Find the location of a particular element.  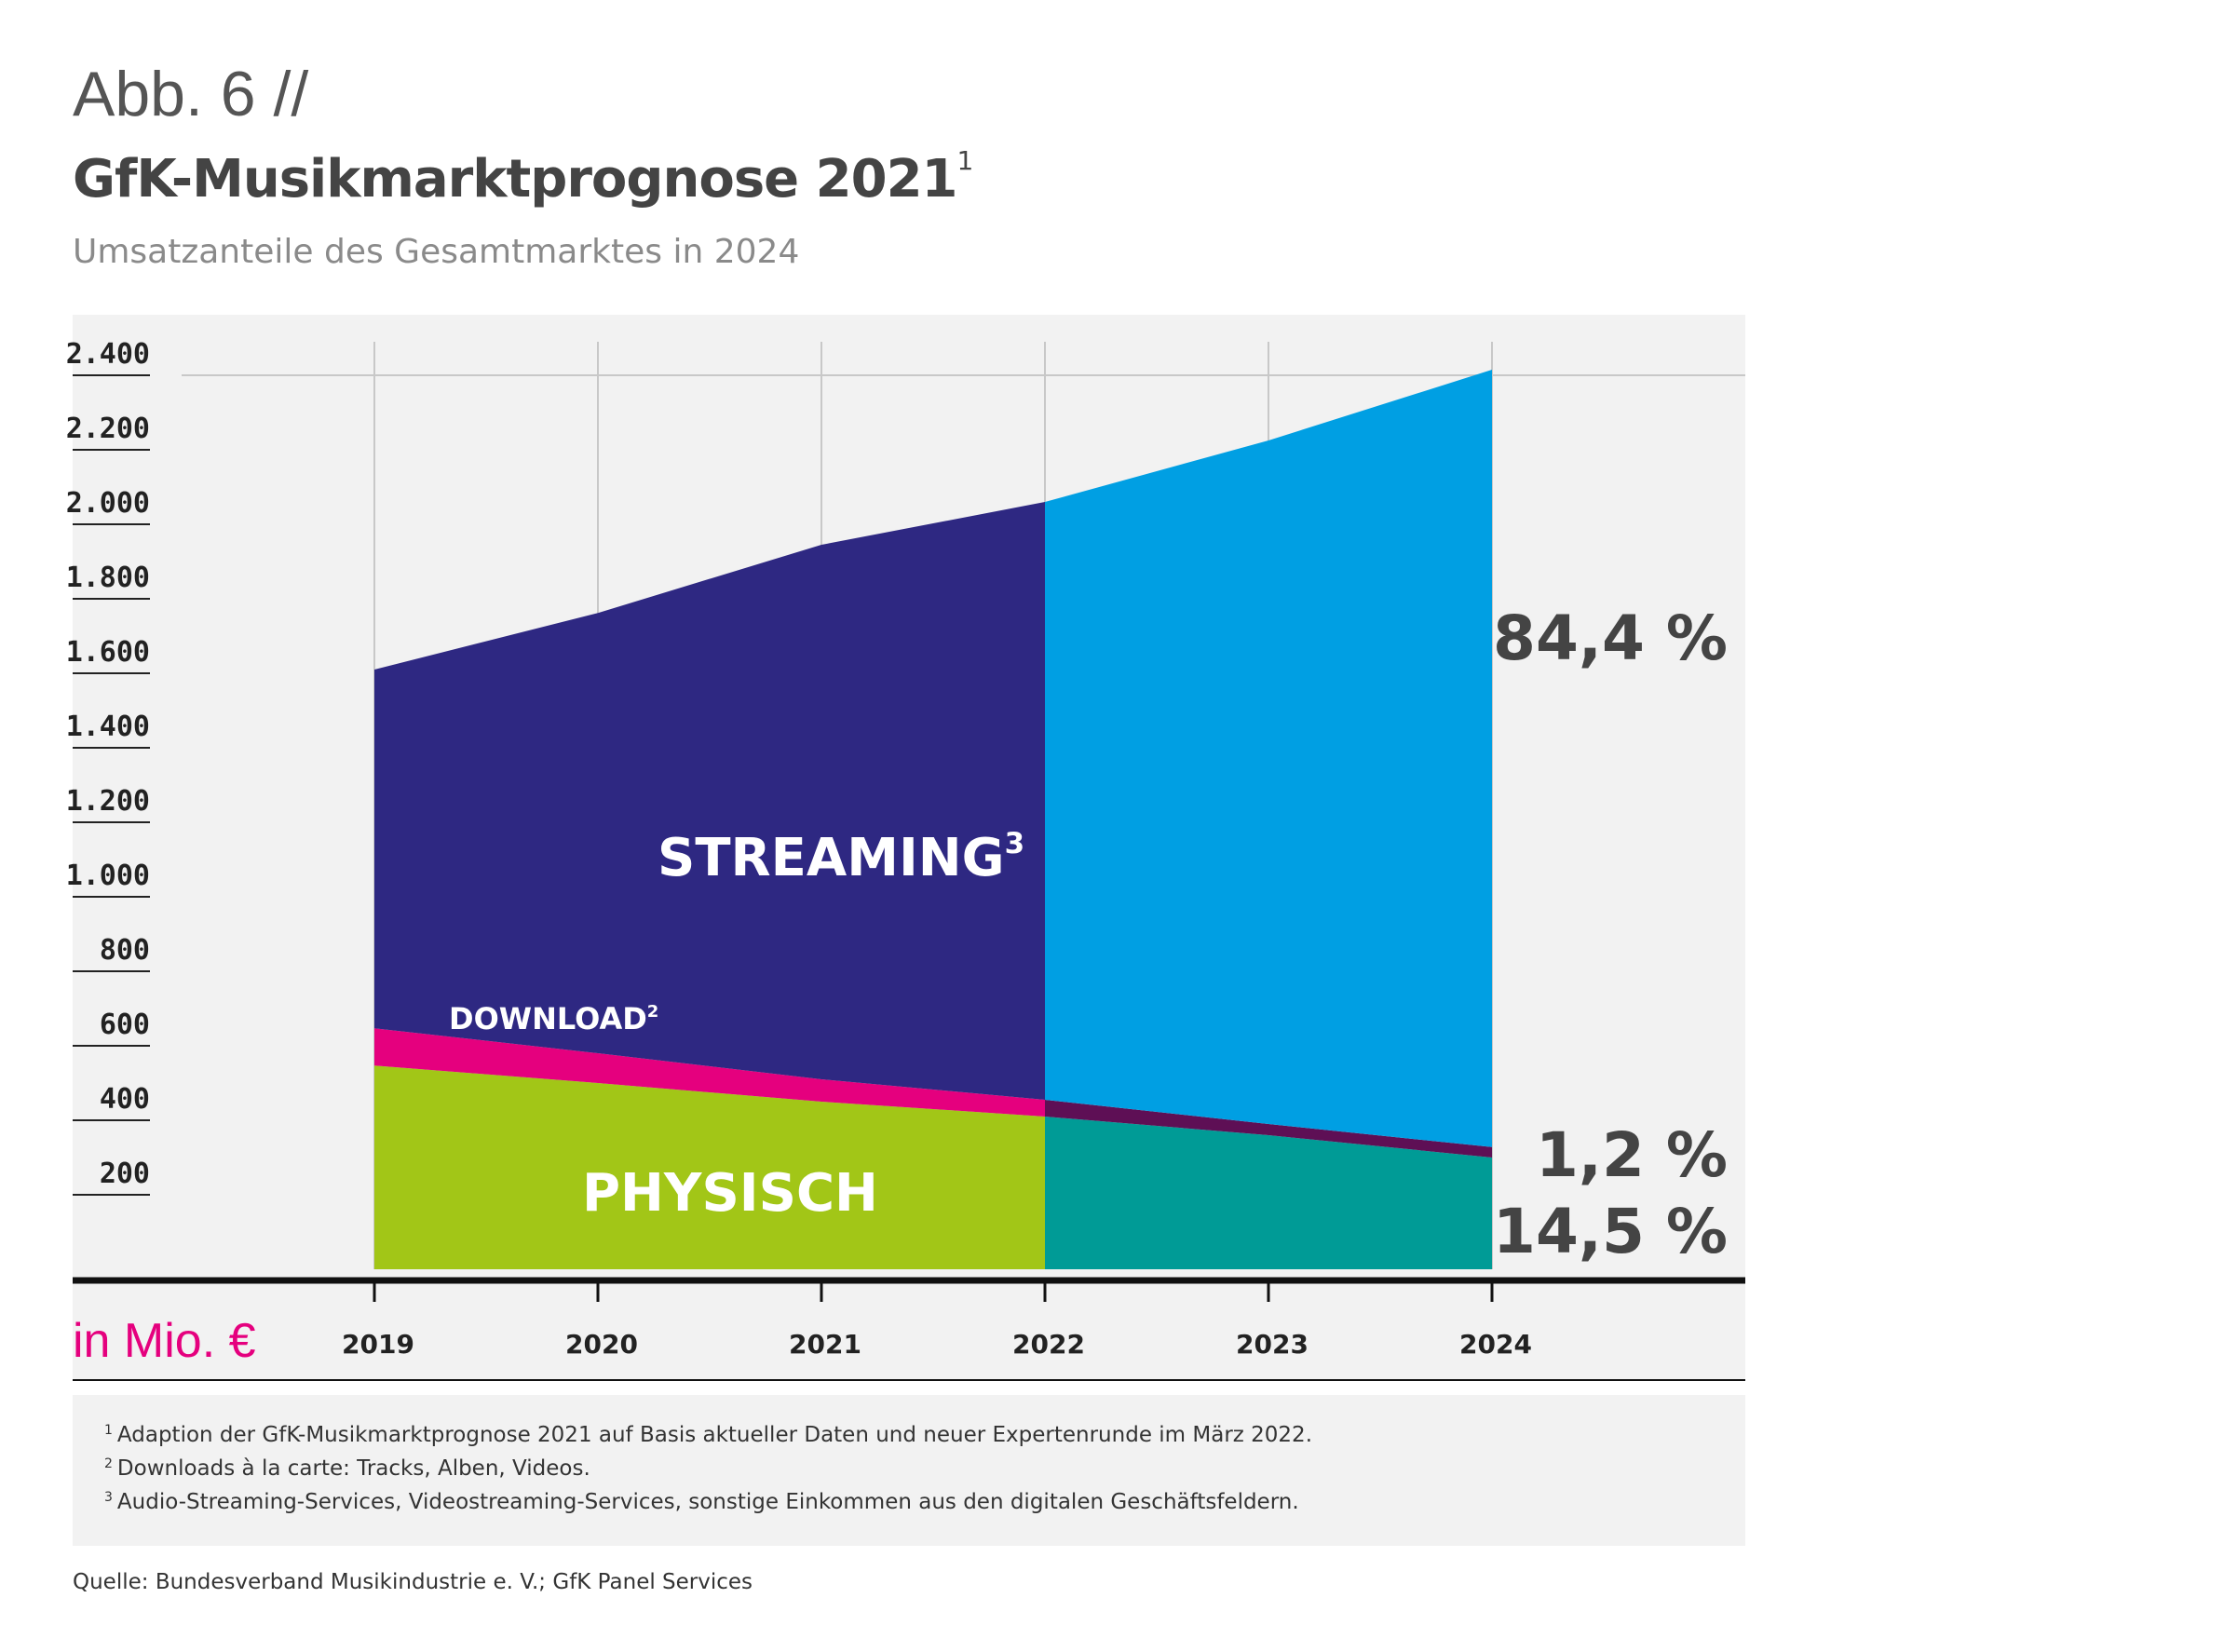

label-physisch: PHYSISCH is located at coordinates (730, 1193).